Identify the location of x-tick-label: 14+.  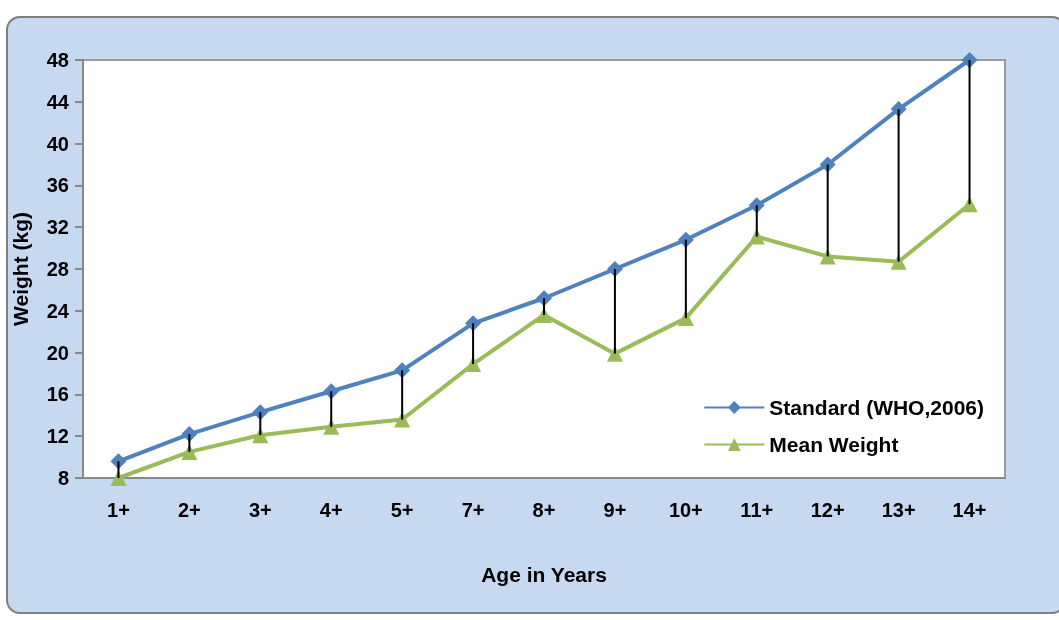
(969, 510).